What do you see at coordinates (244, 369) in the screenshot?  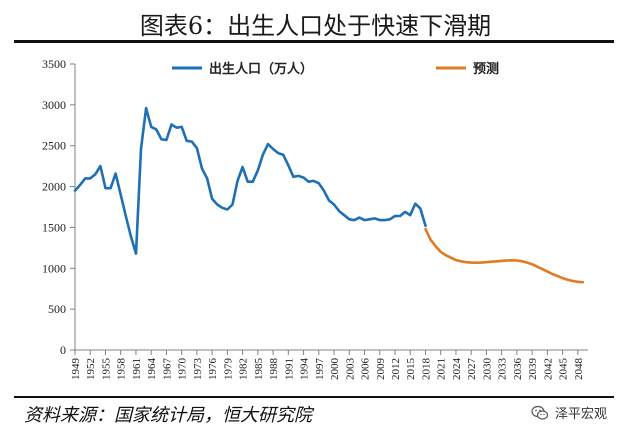 I see `x-tick-label: 1982` at bounding box center [244, 369].